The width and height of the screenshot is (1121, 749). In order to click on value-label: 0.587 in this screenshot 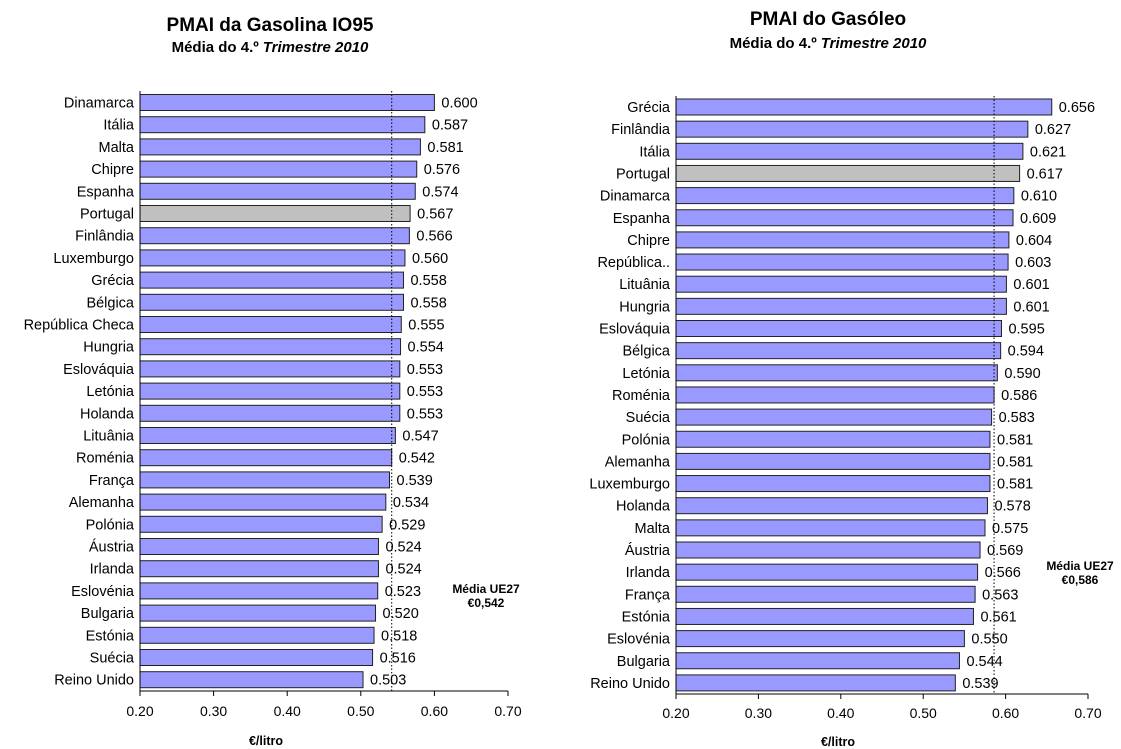, I will do `click(450, 126)`.